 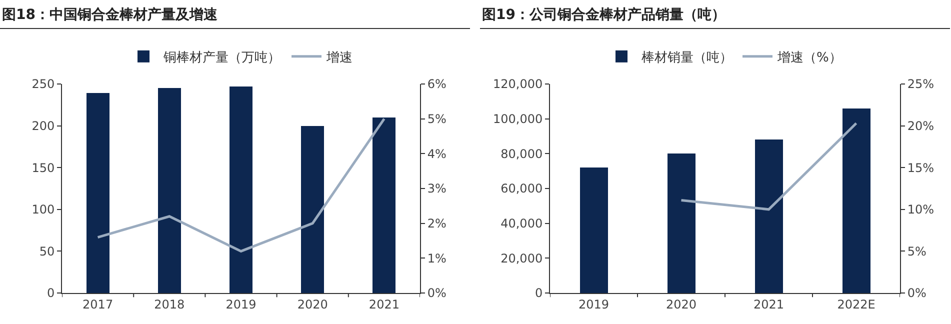 I want to click on y-tick-label: 50, so click(x=47, y=251).